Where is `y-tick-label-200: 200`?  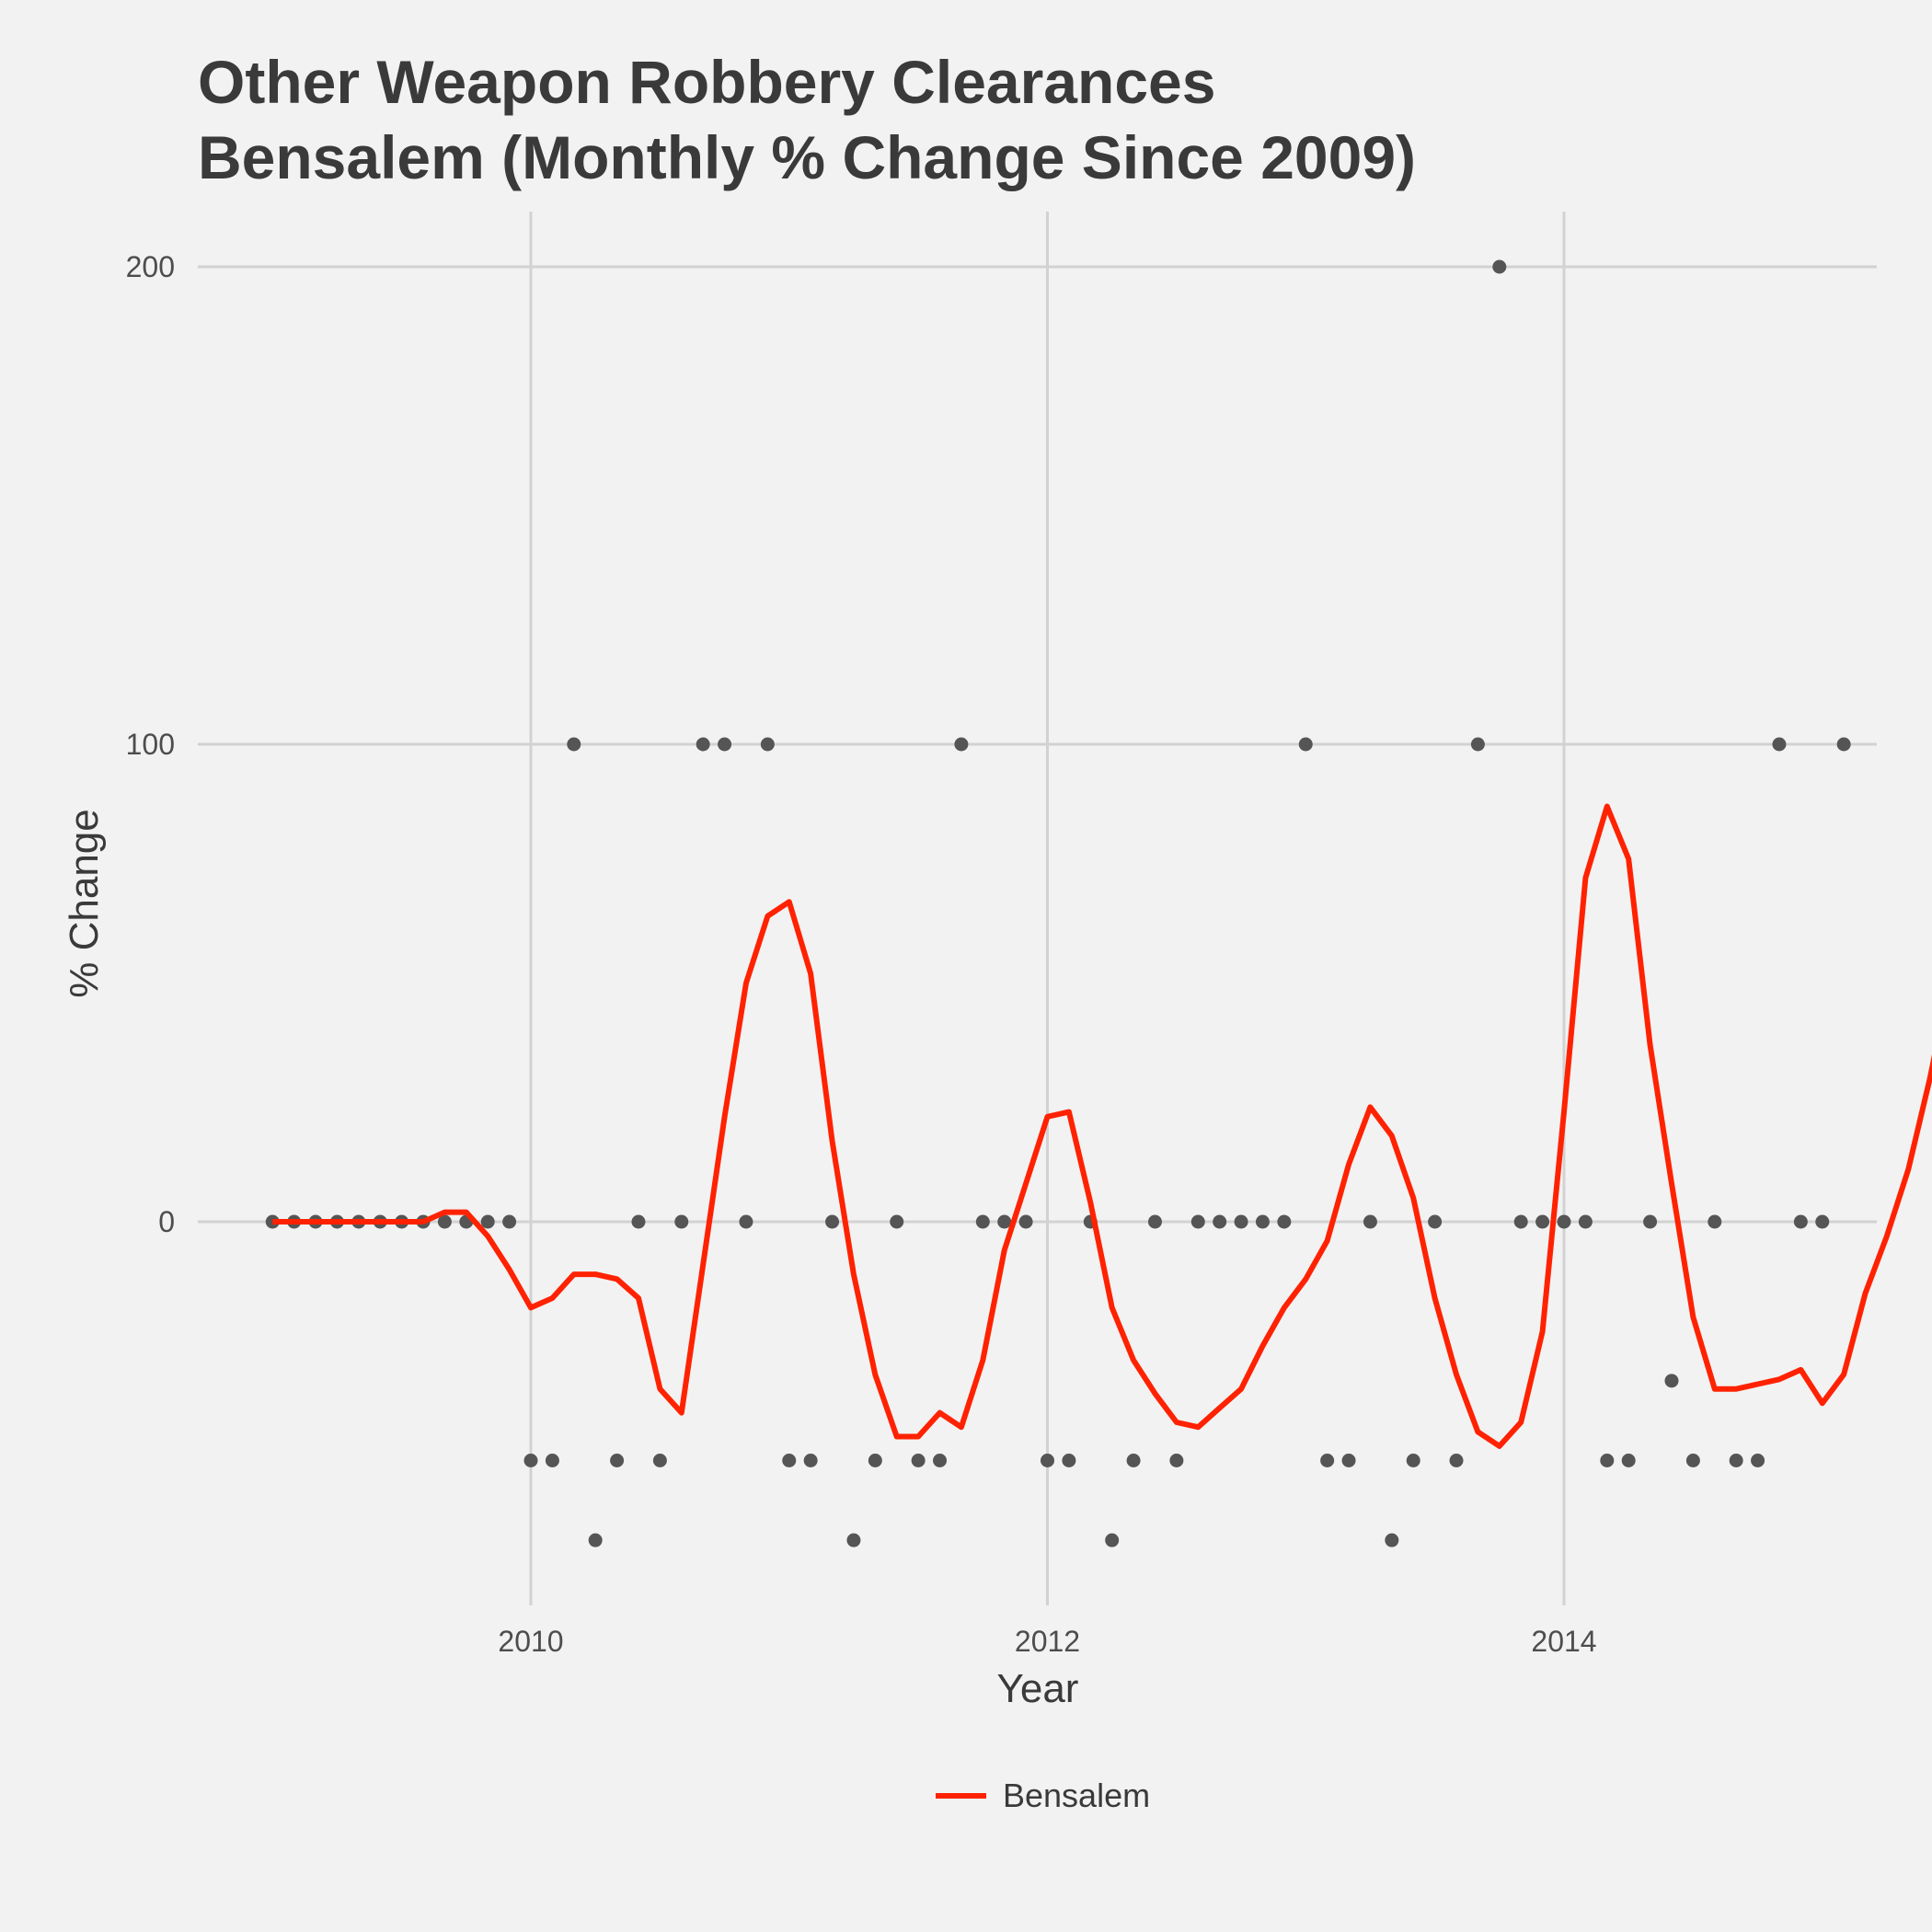 y-tick-label-200: 200 is located at coordinates (150, 266).